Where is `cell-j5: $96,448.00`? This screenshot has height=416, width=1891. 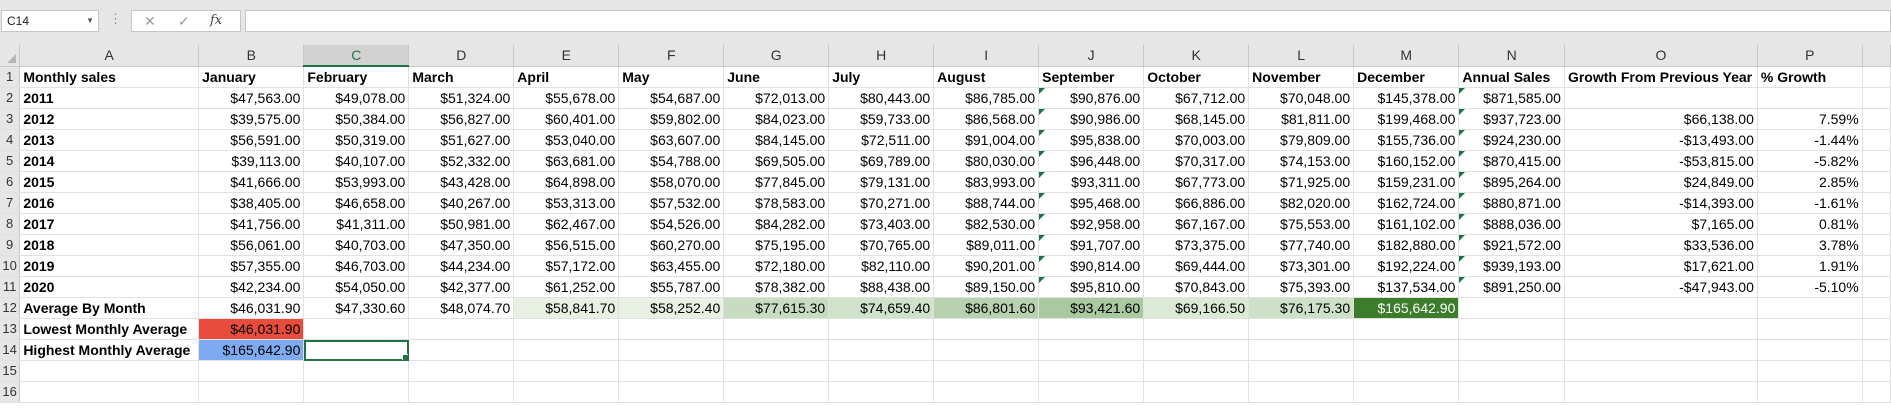 cell-j5: $96,448.00 is located at coordinates (1091, 161).